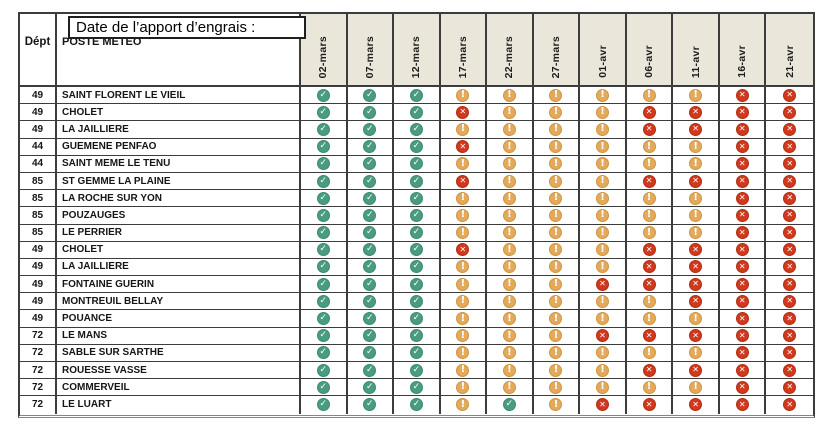  I want to click on station-cell: LA JAILLIERE, so click(179, 130).